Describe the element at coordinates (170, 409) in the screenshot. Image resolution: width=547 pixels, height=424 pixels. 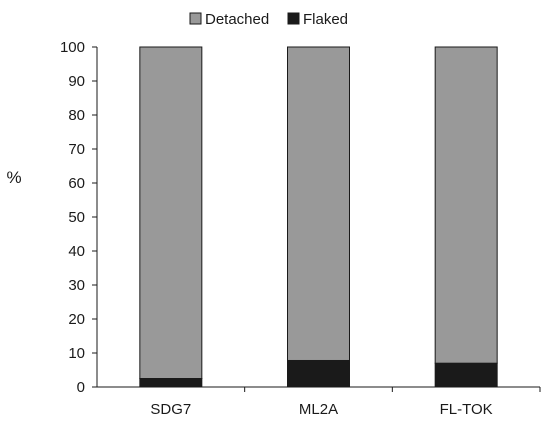
I see `x-tick-label: SDG7` at that location.